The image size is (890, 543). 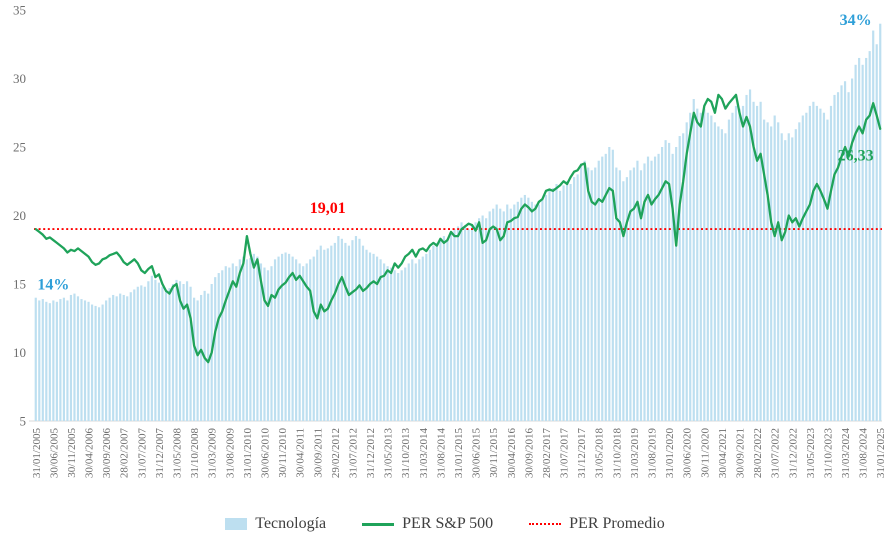 What do you see at coordinates (635, 453) in the screenshot?
I see `x-tick-label: 31/03/2019` at bounding box center [635, 453].